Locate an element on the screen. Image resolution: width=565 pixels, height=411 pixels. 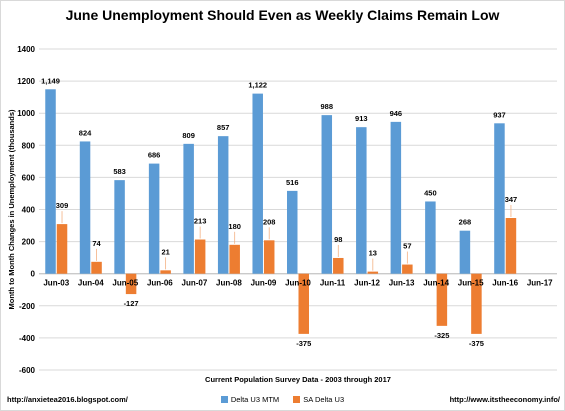
data-label: 98 is located at coordinates (338, 239).